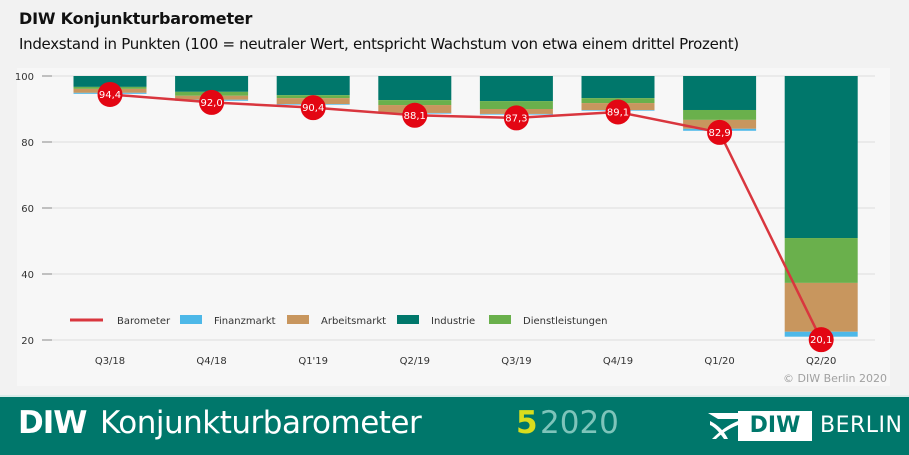 Image resolution: width=909 pixels, height=455 pixels. I want to click on x-tick-label: Q3/19, so click(516, 361).